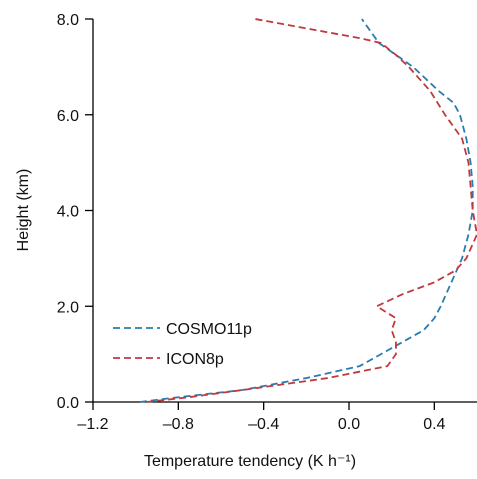 This screenshot has width=477, height=479. What do you see at coordinates (68, 403) in the screenshot?
I see `y-tick-label: 0.0` at bounding box center [68, 403].